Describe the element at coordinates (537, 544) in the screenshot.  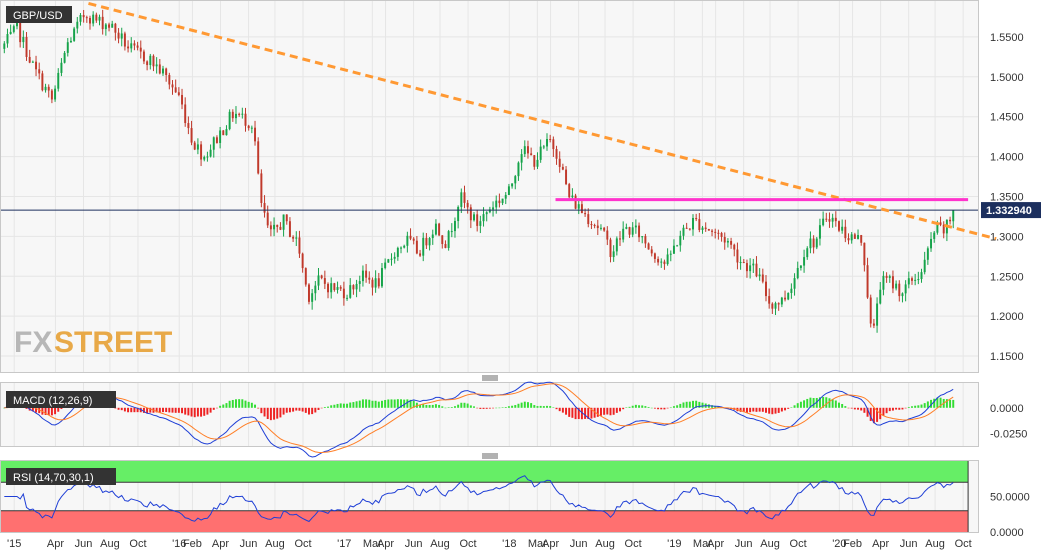
I see `x-tick-label: Mar` at that location.